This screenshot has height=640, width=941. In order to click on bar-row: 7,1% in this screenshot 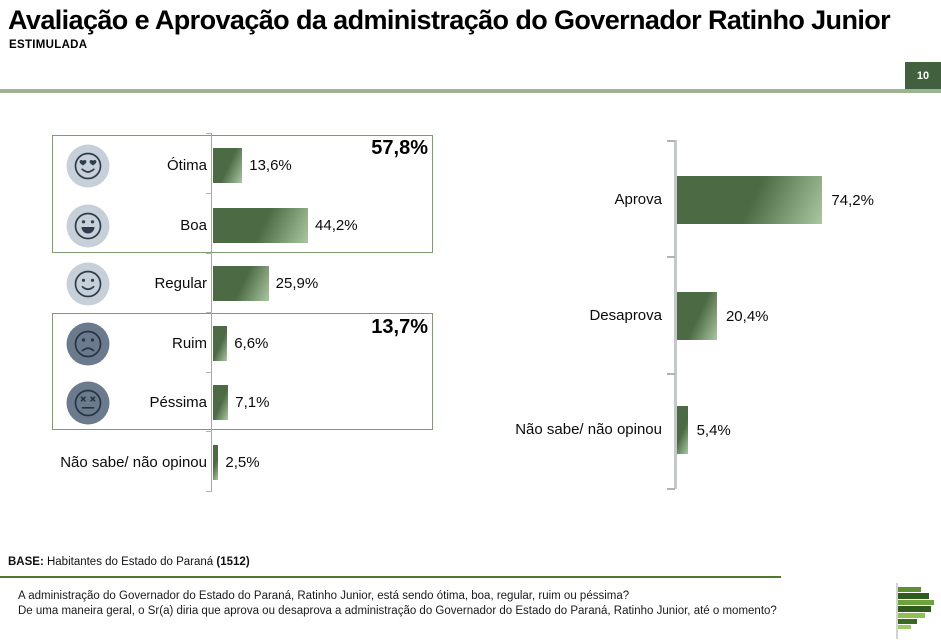, I will do `click(241, 402)`.